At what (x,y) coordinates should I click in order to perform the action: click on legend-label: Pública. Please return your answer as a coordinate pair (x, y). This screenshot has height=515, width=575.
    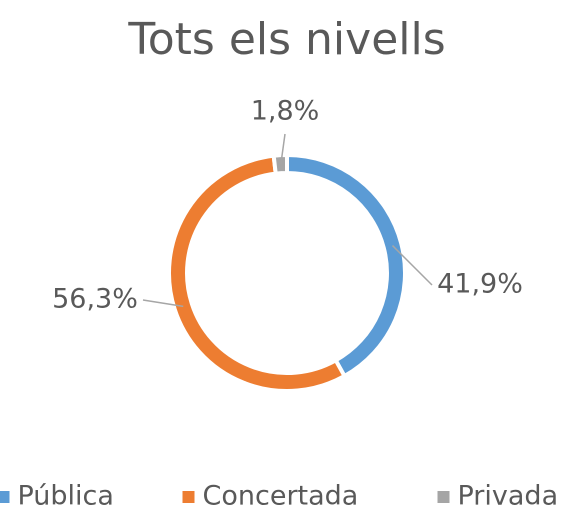
    Looking at the image, I should click on (66, 496).